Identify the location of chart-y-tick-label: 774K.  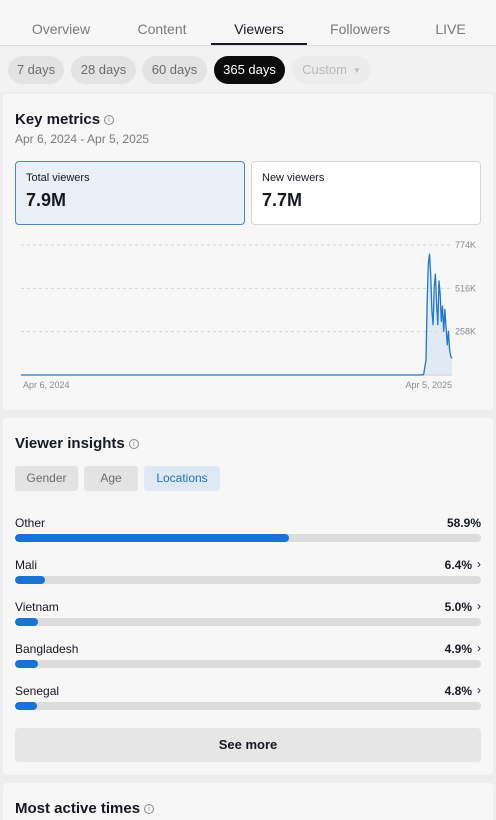
(465, 245).